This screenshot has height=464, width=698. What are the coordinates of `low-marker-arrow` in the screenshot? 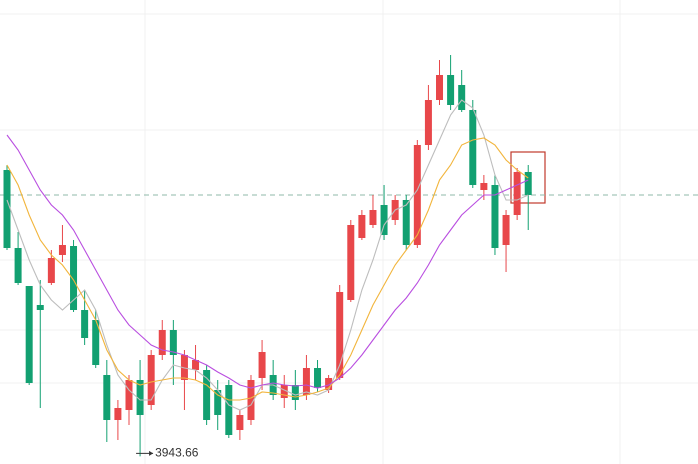 It's located at (151, 453).